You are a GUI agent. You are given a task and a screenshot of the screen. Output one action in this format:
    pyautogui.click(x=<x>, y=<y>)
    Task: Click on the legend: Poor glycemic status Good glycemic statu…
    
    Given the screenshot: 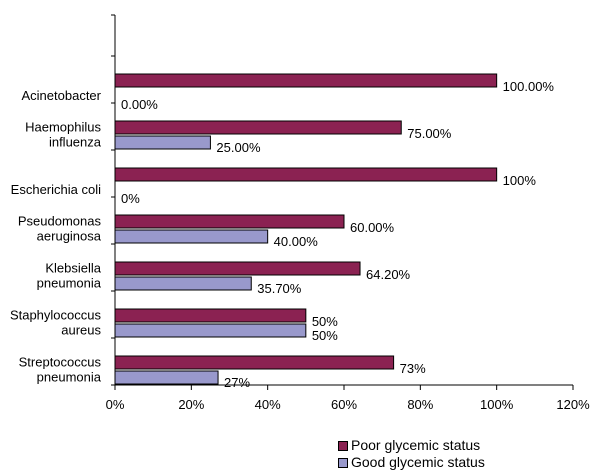 What is the action you would take?
    pyautogui.click(x=411, y=454)
    